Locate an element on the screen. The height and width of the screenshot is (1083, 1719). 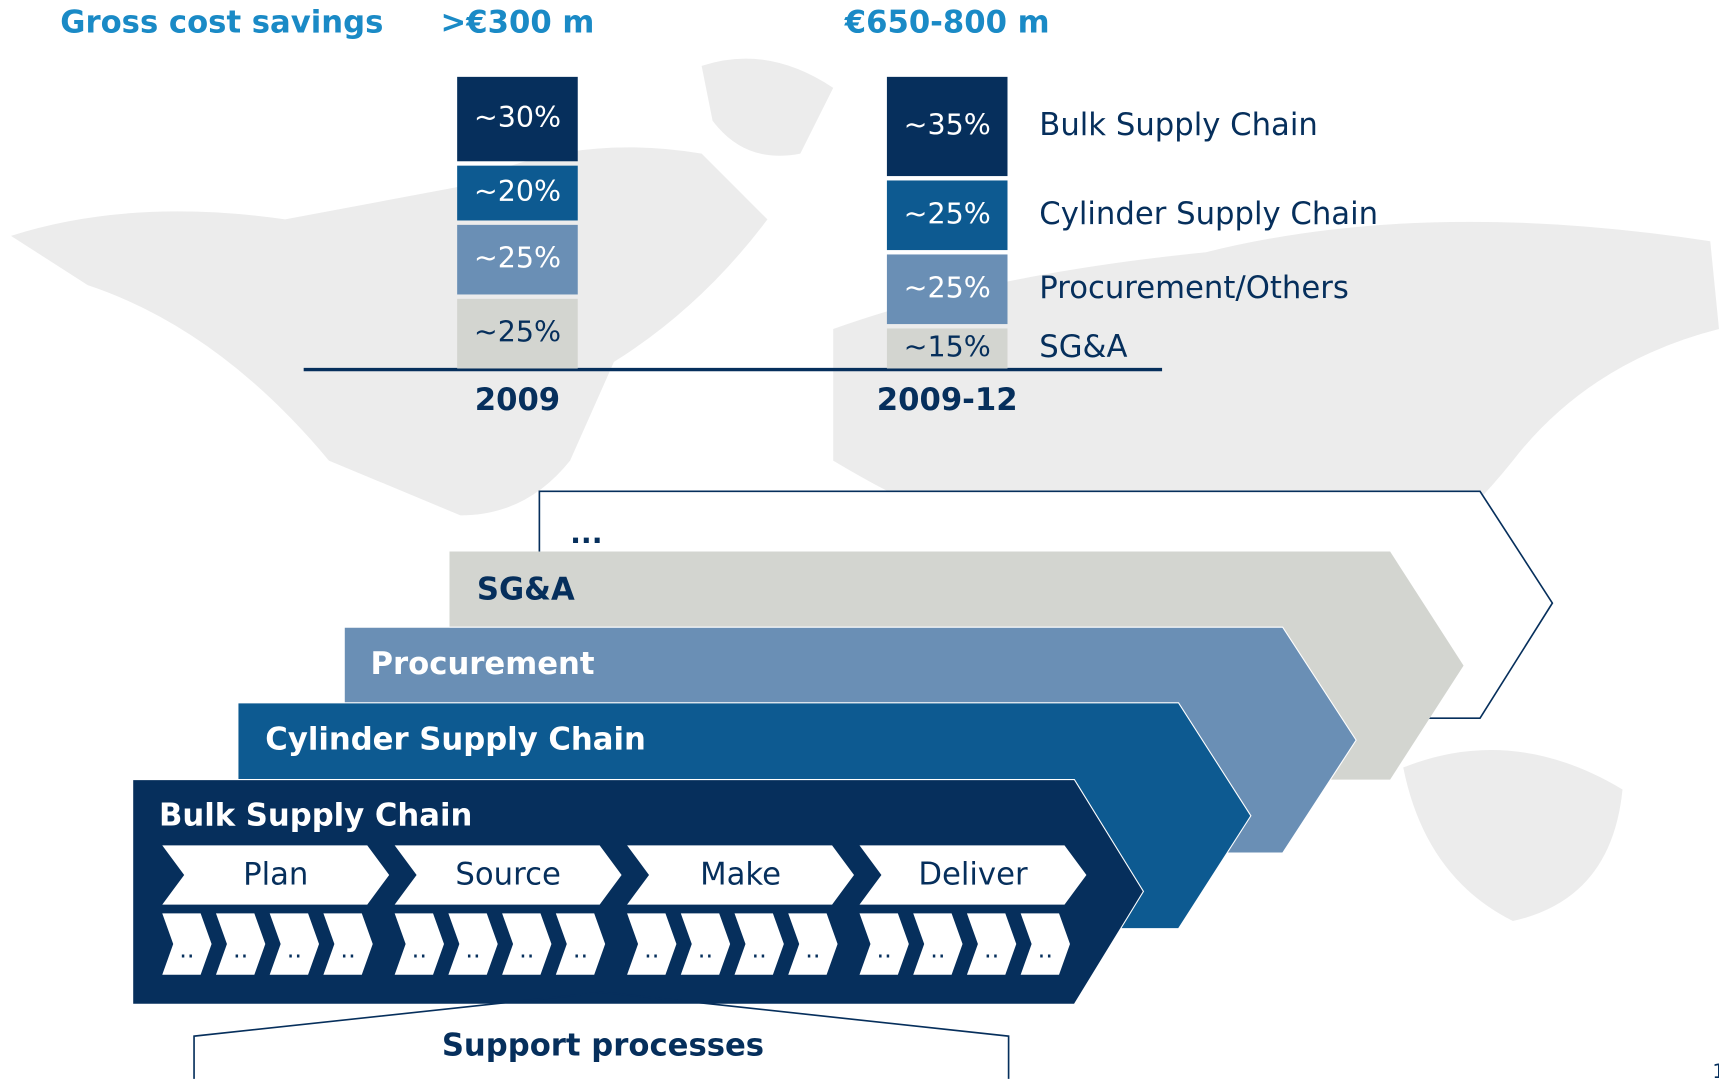
x-tick-label: 2009-12 is located at coordinates (947, 400).